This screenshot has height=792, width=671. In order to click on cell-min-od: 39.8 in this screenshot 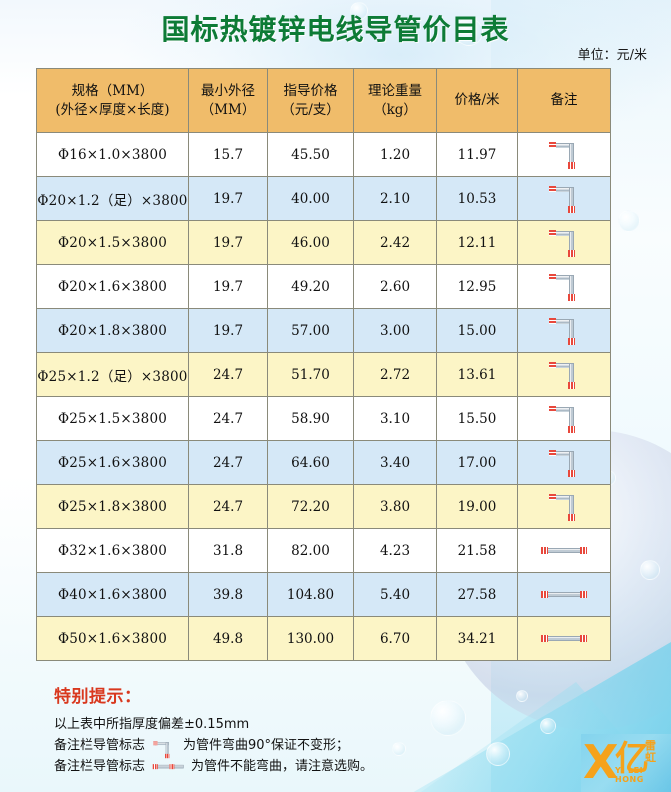, I will do `click(228, 594)`.